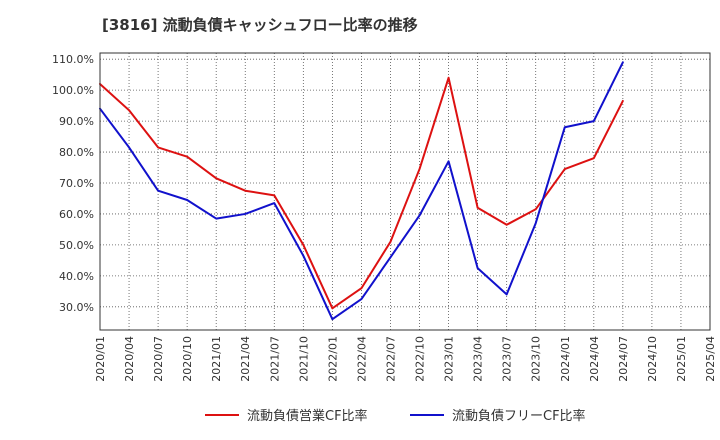 The width and height of the screenshot is (720, 440). What do you see at coordinates (361, 359) in the screenshot?
I see `x-tick-label-2022-04: 2022/04` at bounding box center [361, 359].